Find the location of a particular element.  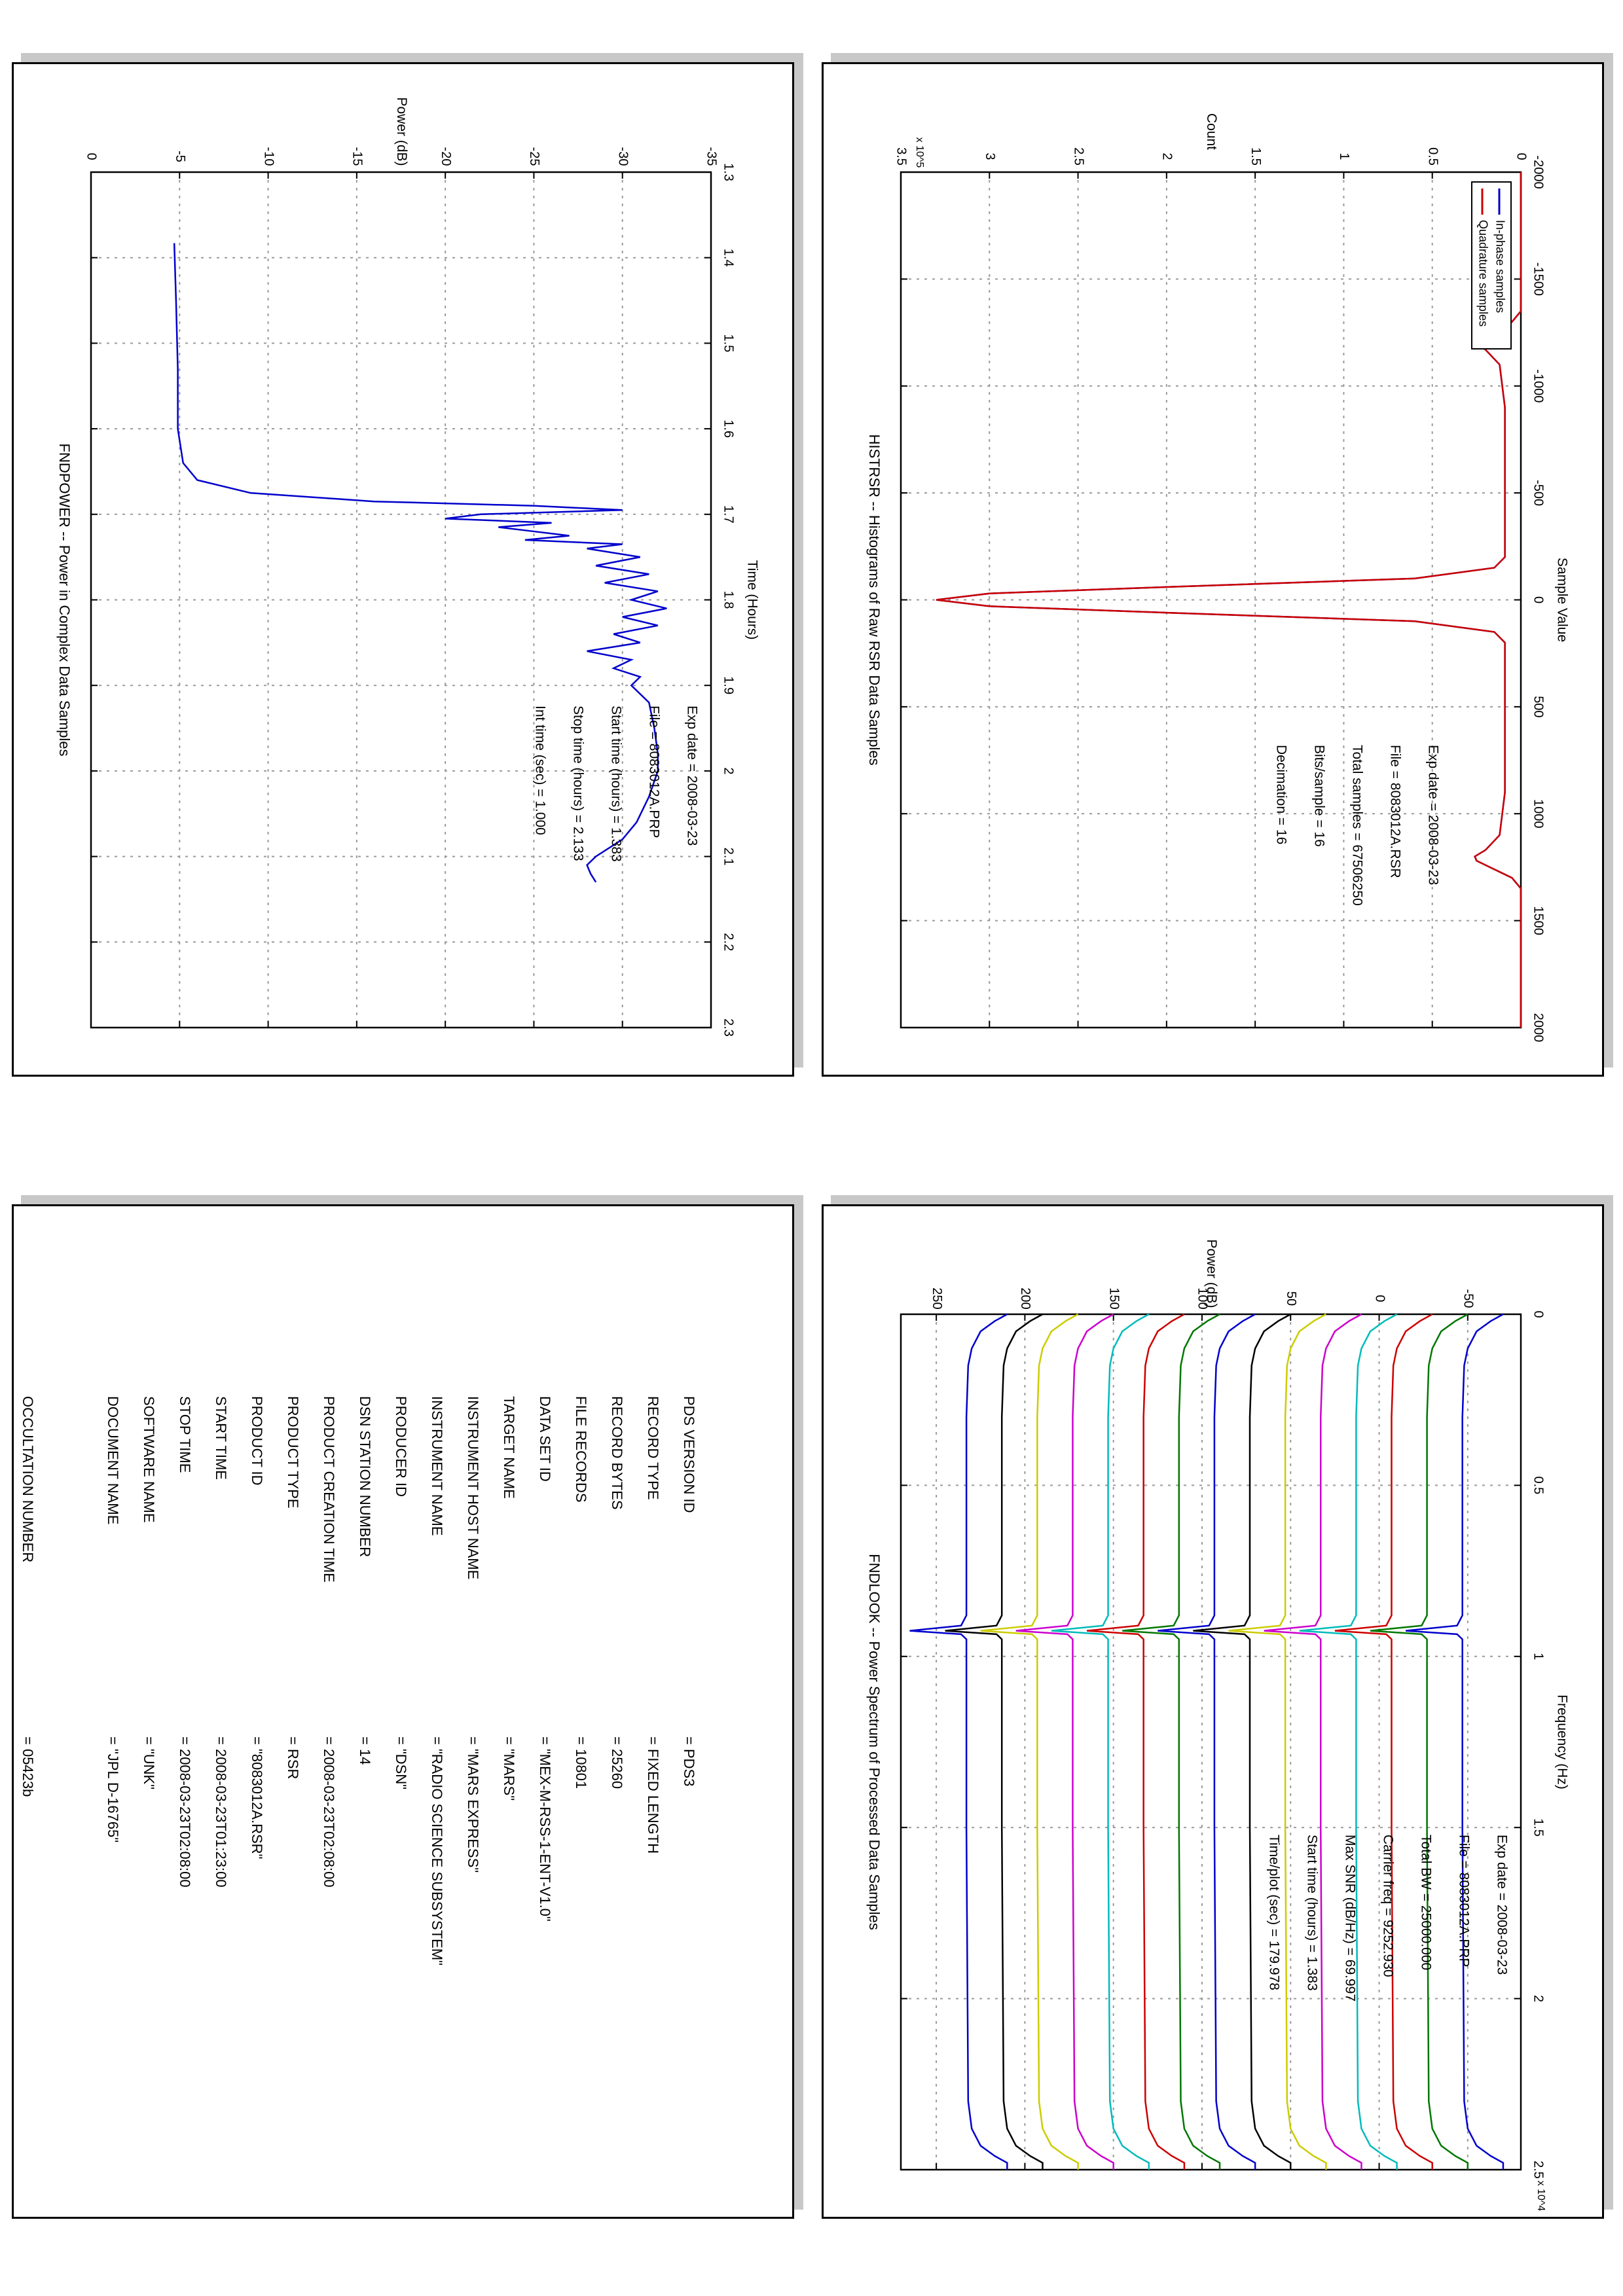

label-key: PRODUCT CREATION TIME is located at coordinates (329, 1489).